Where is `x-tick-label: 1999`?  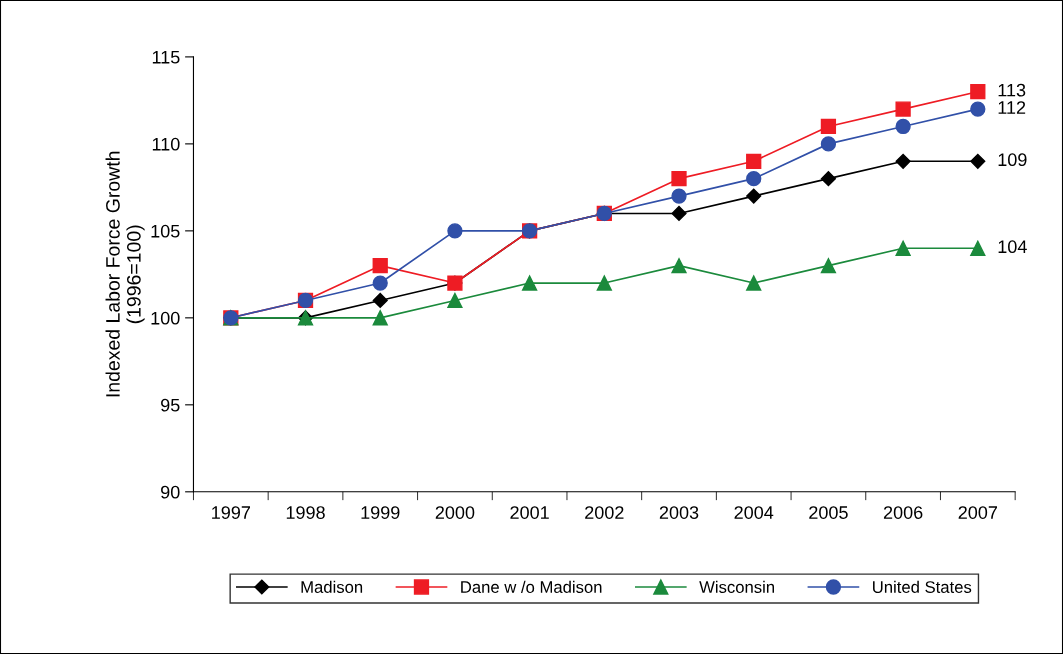
x-tick-label: 1999 is located at coordinates (380, 512).